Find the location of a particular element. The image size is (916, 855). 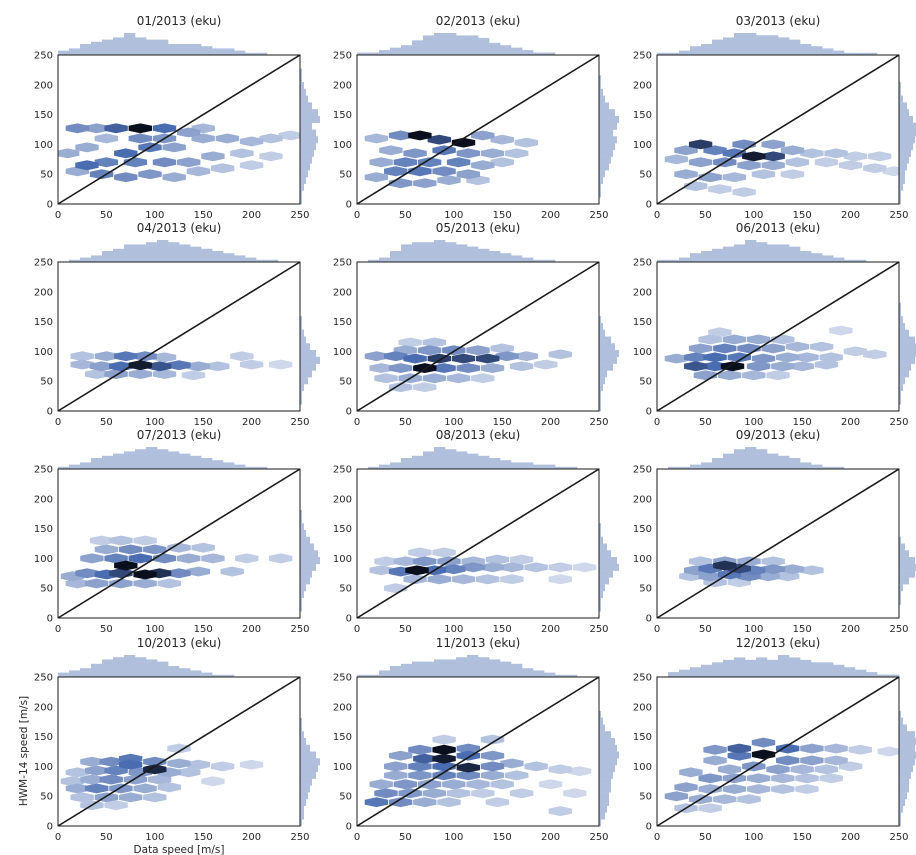

y-axis-label: HWM-14 speed [m/s] is located at coordinates (24, 751).